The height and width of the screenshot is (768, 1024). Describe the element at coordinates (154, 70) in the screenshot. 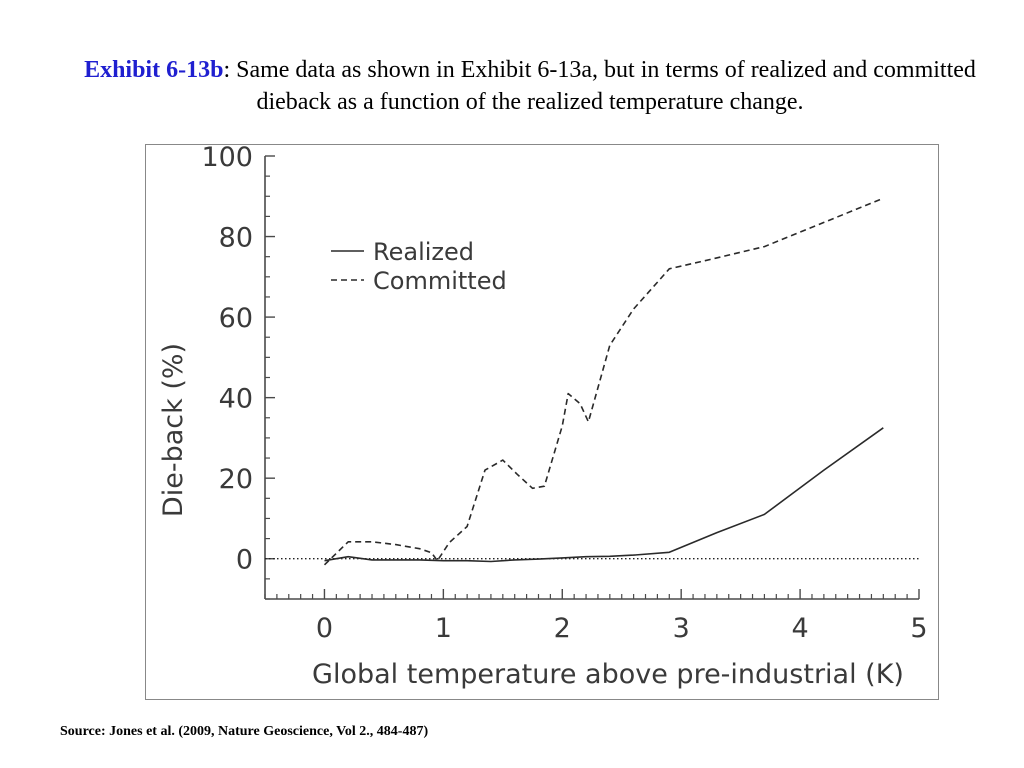

I see `exhibit-label: Exhibit 6-13b` at that location.